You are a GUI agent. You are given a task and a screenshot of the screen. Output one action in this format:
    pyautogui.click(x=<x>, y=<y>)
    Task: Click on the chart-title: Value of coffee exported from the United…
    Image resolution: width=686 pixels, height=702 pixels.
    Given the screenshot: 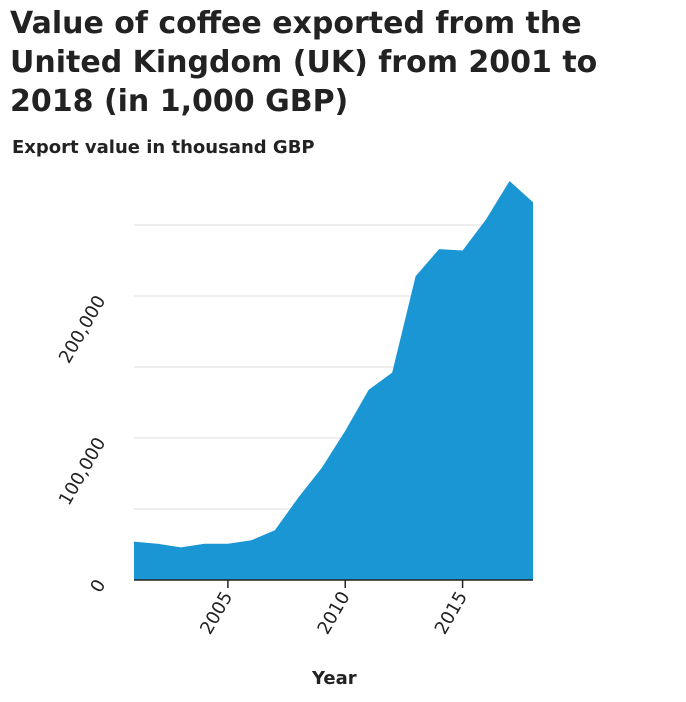 What is the action you would take?
    pyautogui.click(x=304, y=62)
    